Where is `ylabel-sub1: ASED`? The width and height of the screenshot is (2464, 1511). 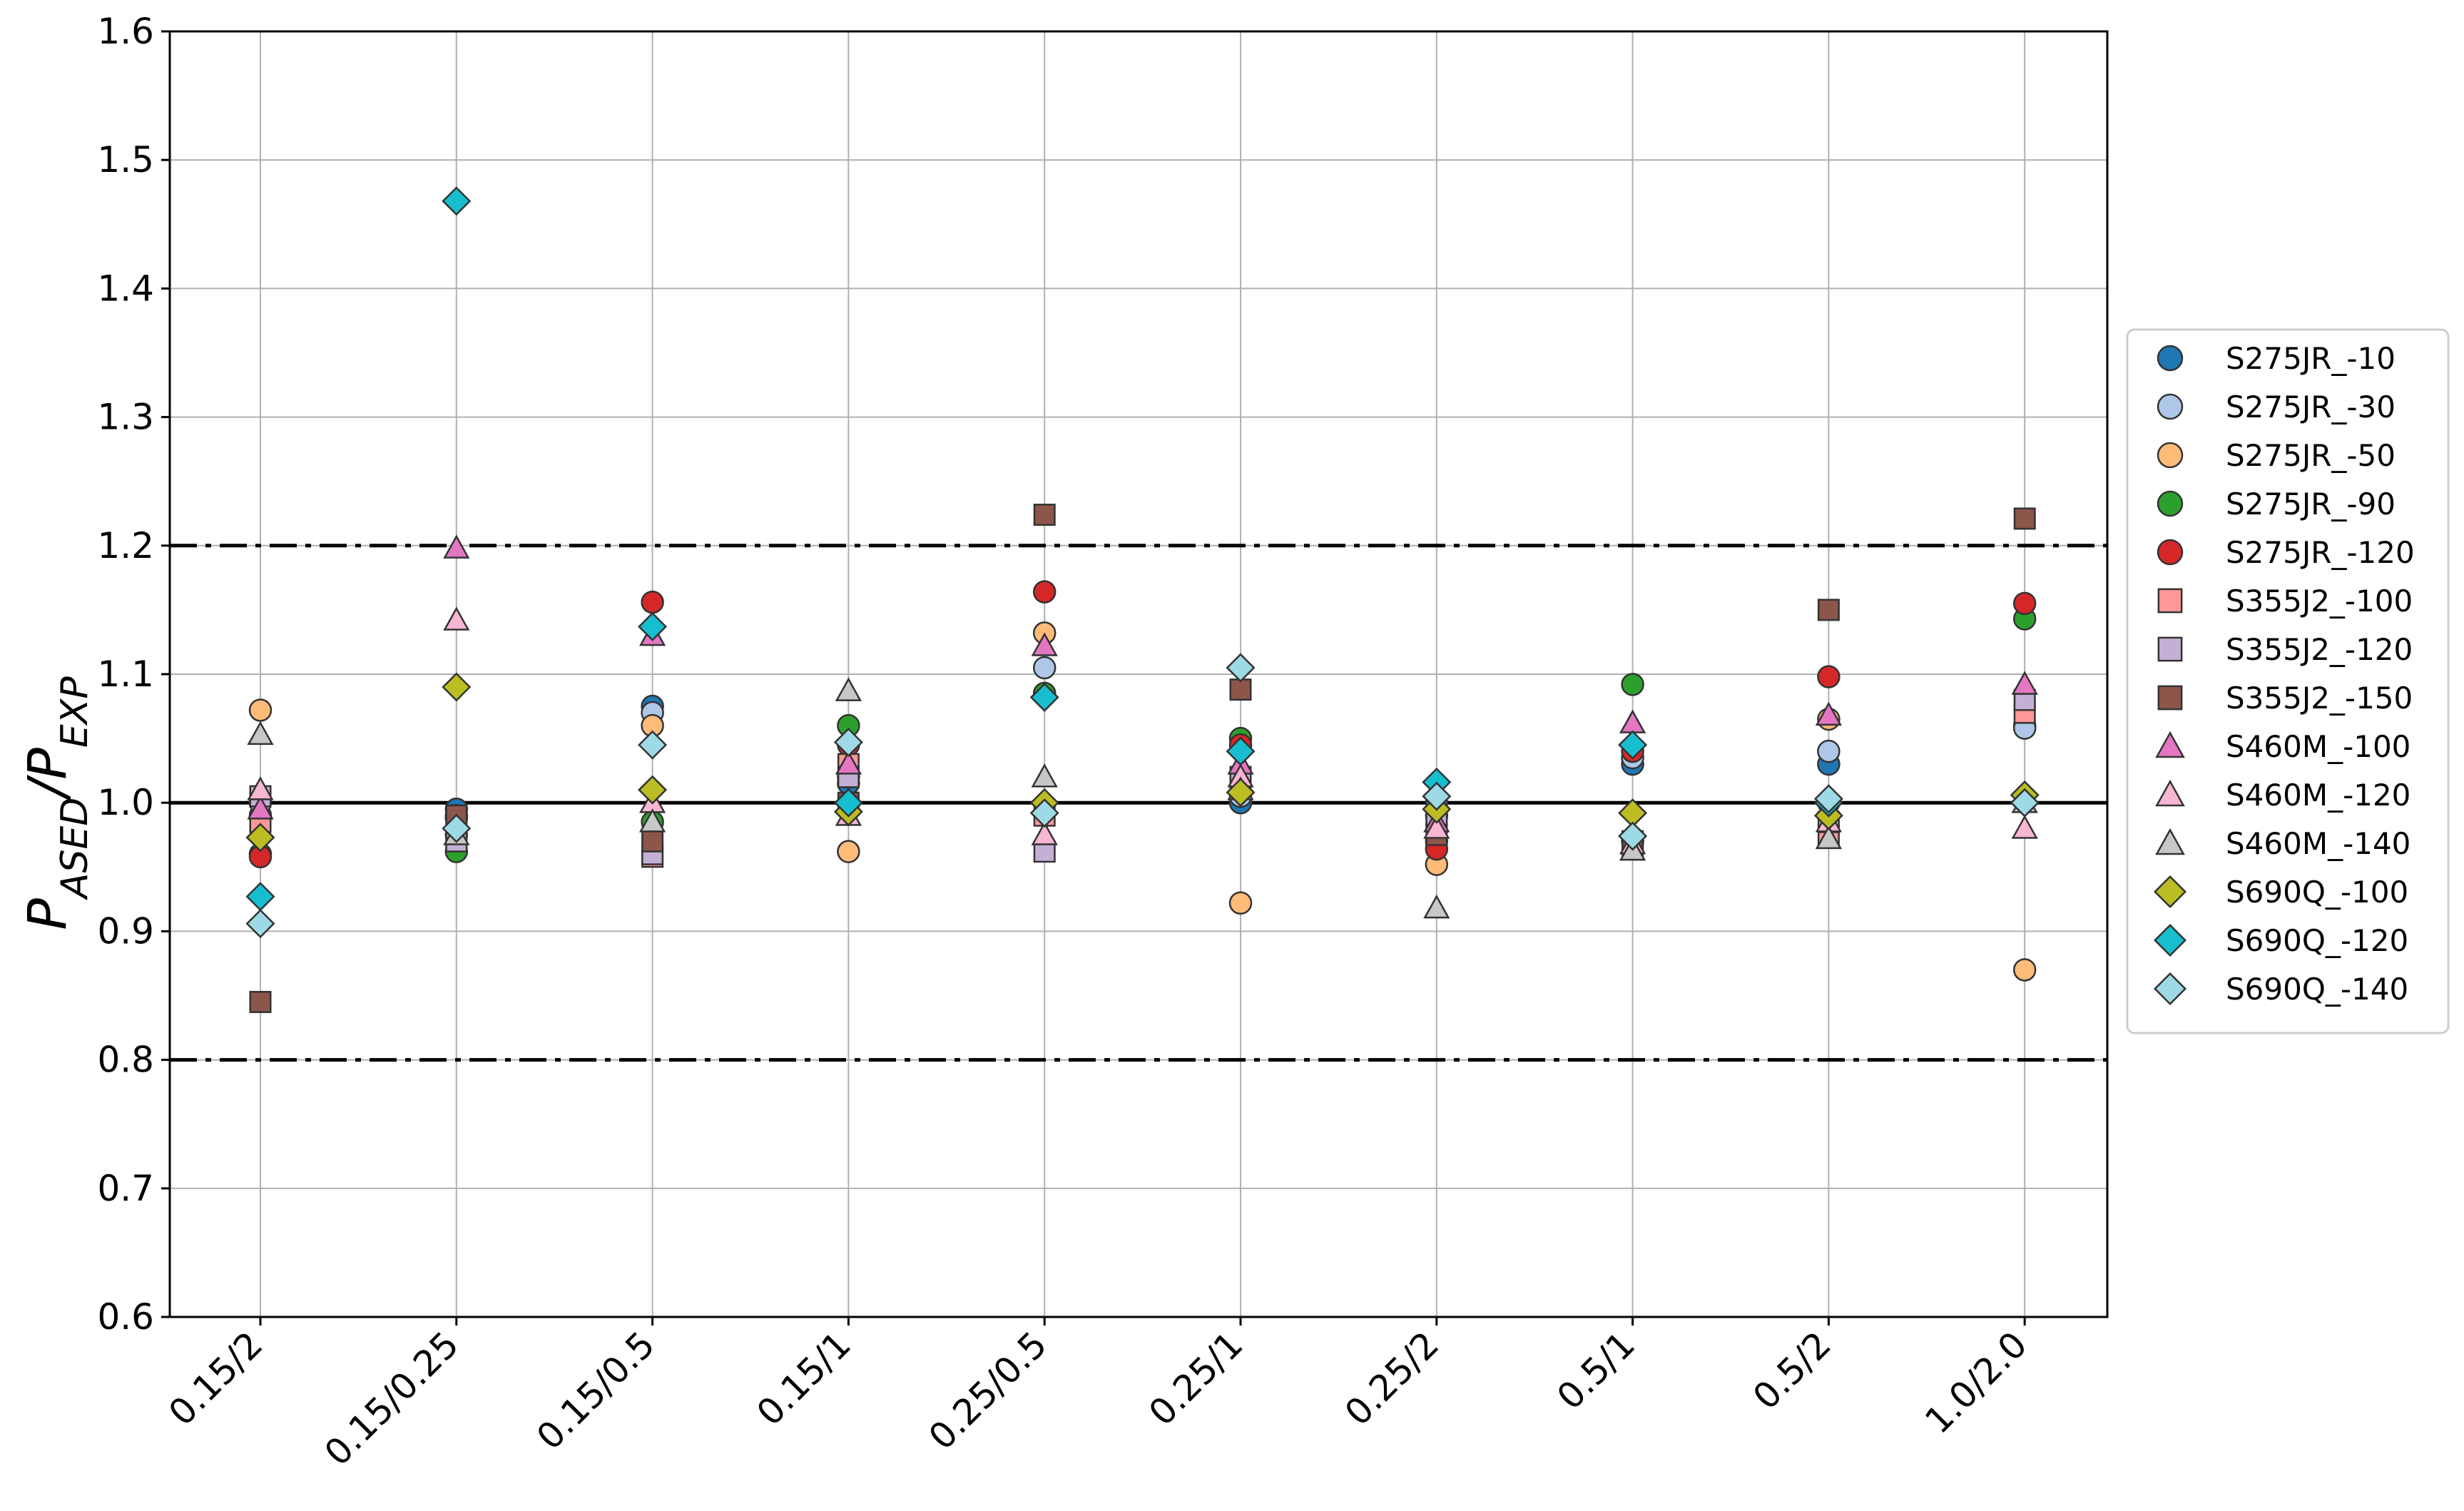
ylabel-sub1: ASED is located at coordinates (75, 849).